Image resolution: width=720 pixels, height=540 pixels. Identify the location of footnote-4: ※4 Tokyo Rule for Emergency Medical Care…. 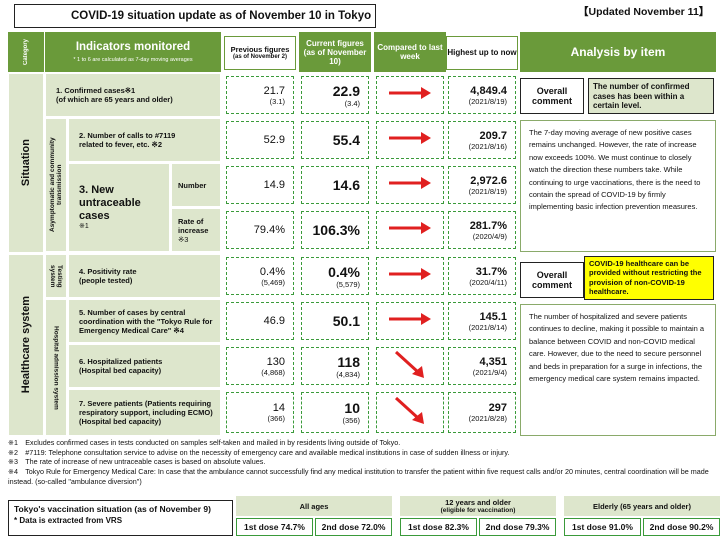
(358, 476).